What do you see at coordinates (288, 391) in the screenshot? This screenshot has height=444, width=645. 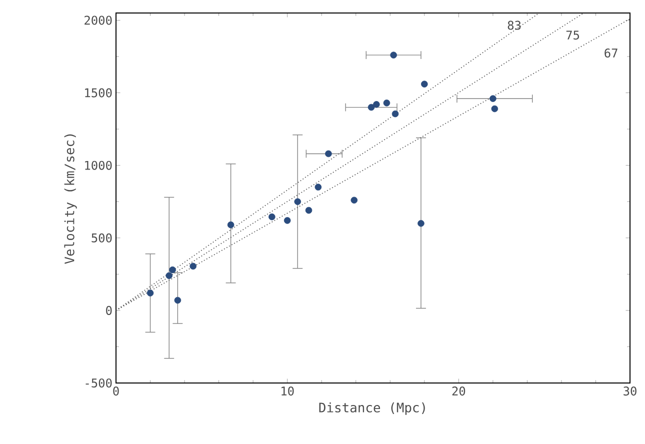 I see `x-tick-label: 10` at bounding box center [288, 391].